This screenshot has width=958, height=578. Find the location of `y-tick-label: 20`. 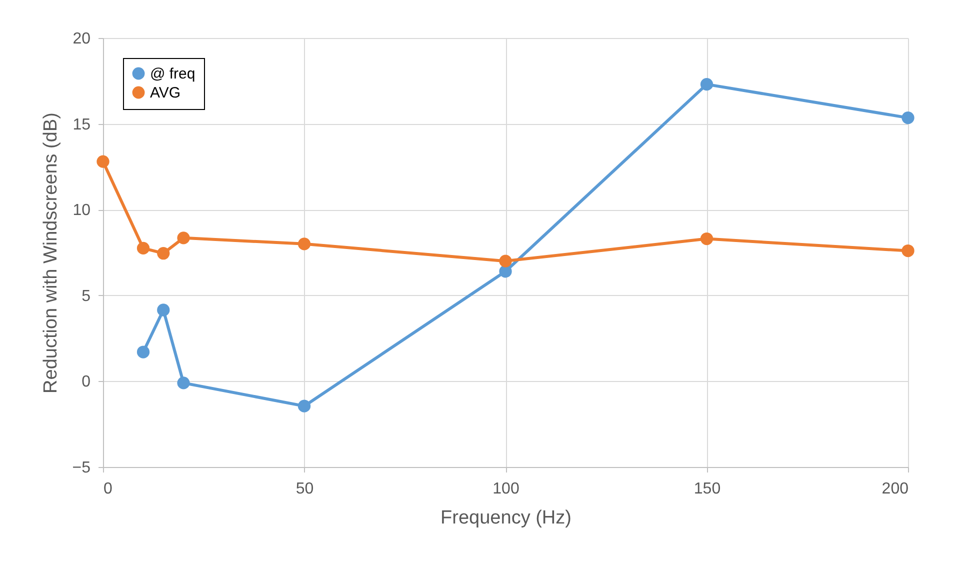

y-tick-label: 20 is located at coordinates (81, 39).